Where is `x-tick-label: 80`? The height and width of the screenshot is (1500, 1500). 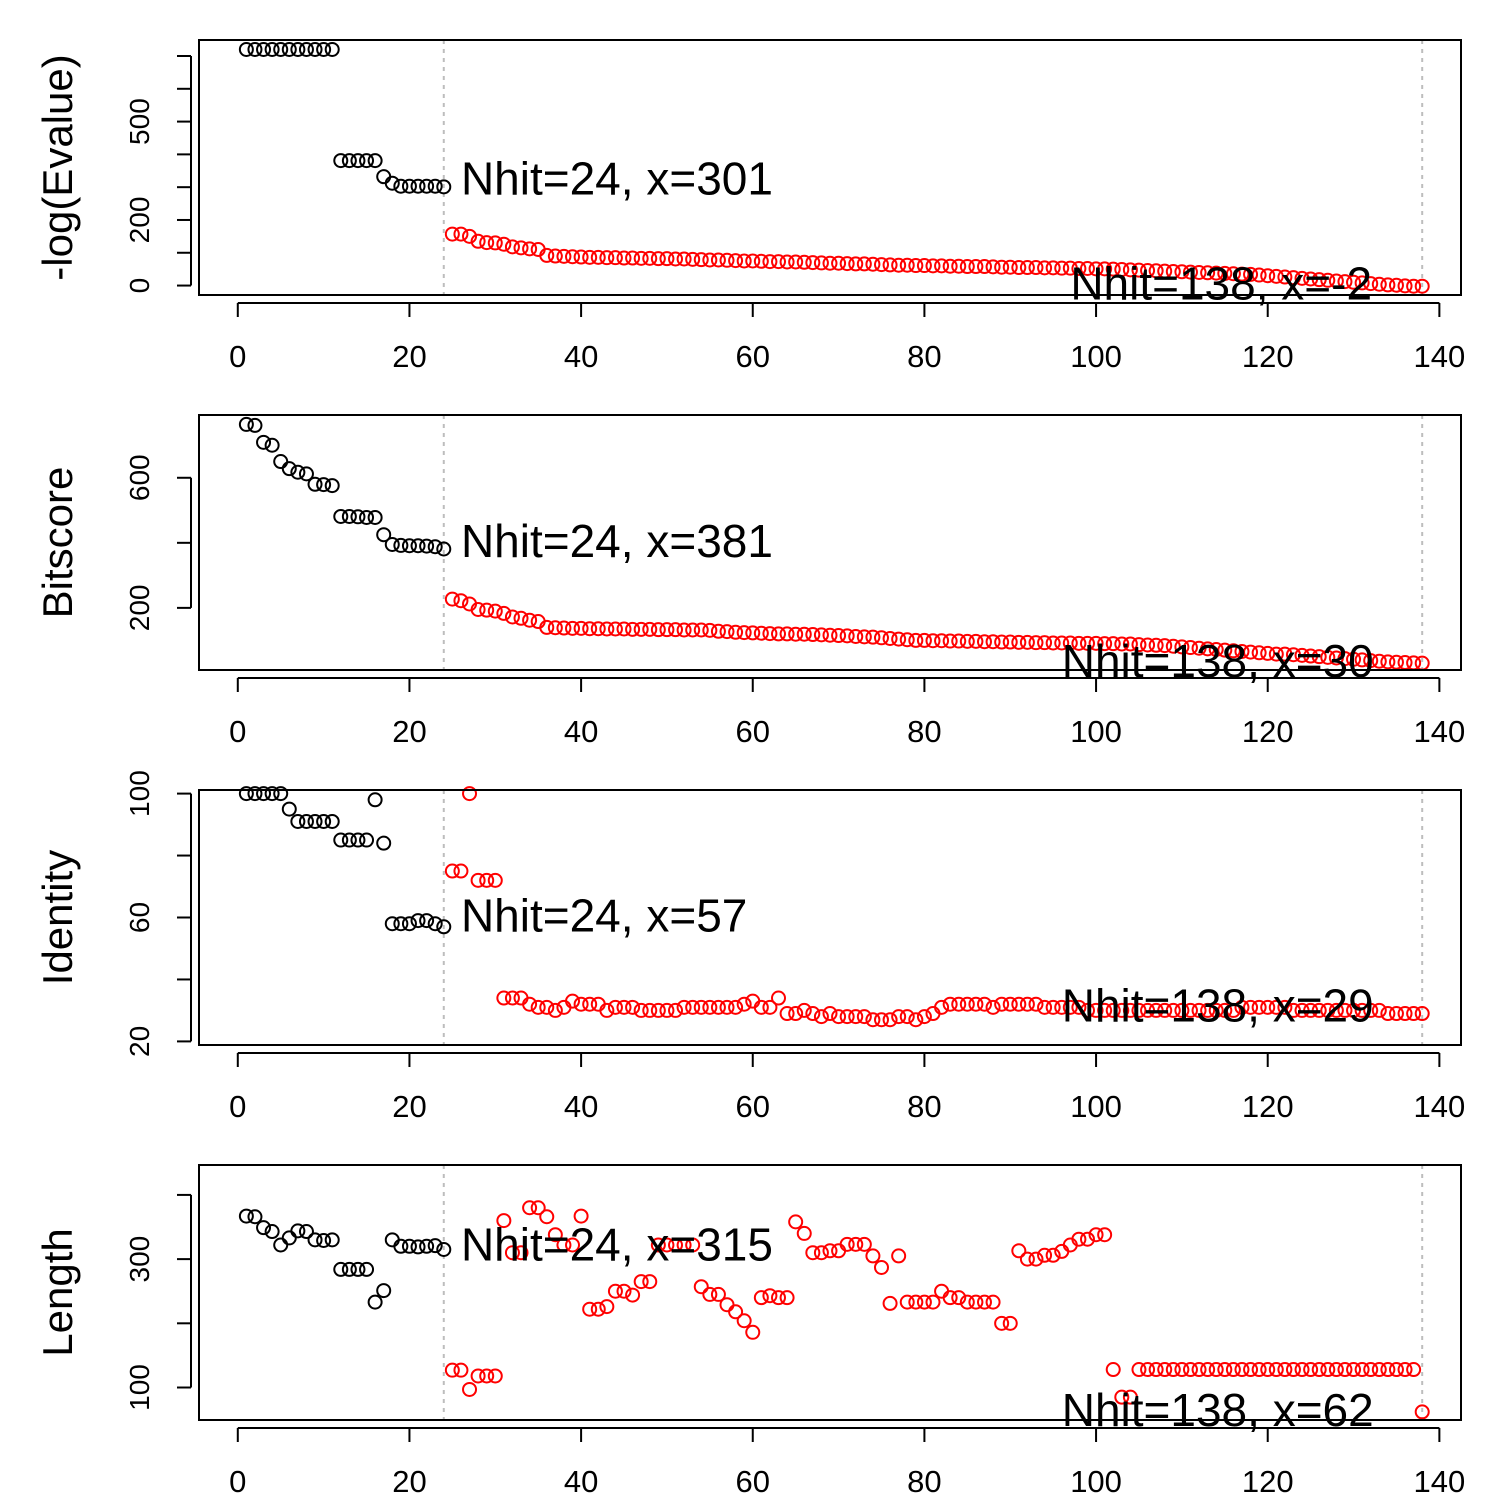
x-tick-label: 80 is located at coordinates (924, 731).